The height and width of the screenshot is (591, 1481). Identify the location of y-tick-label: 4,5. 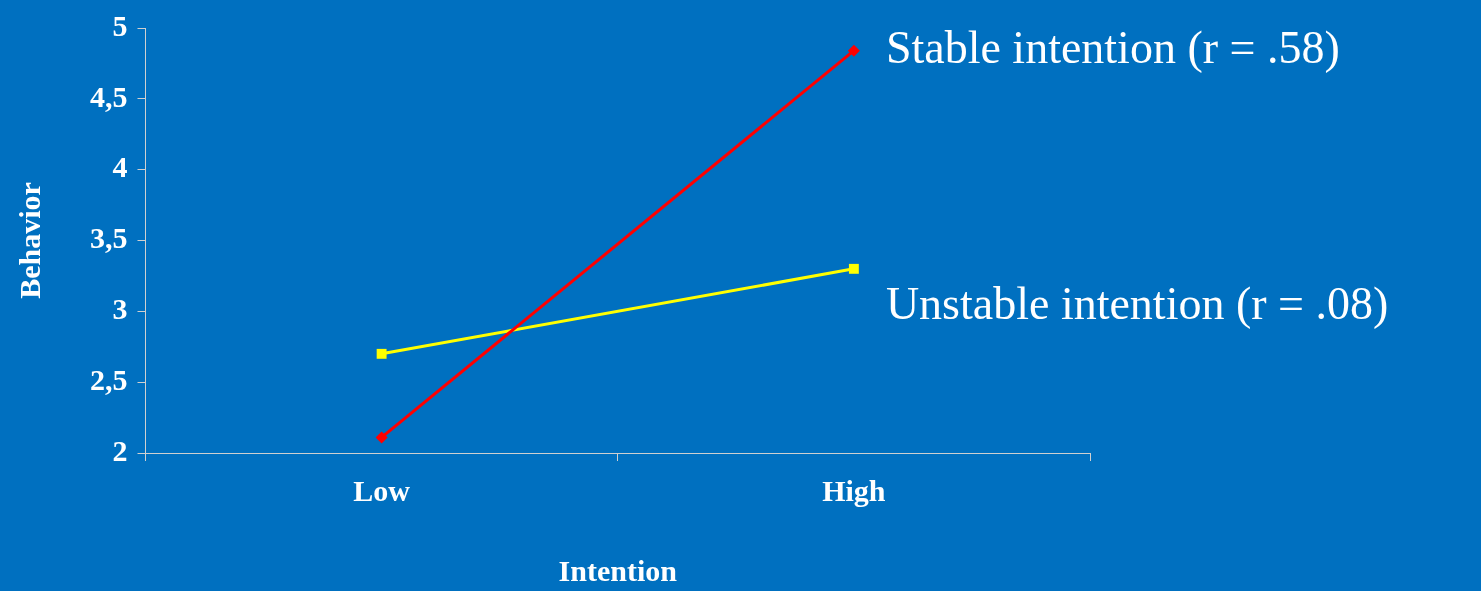
(109, 96).